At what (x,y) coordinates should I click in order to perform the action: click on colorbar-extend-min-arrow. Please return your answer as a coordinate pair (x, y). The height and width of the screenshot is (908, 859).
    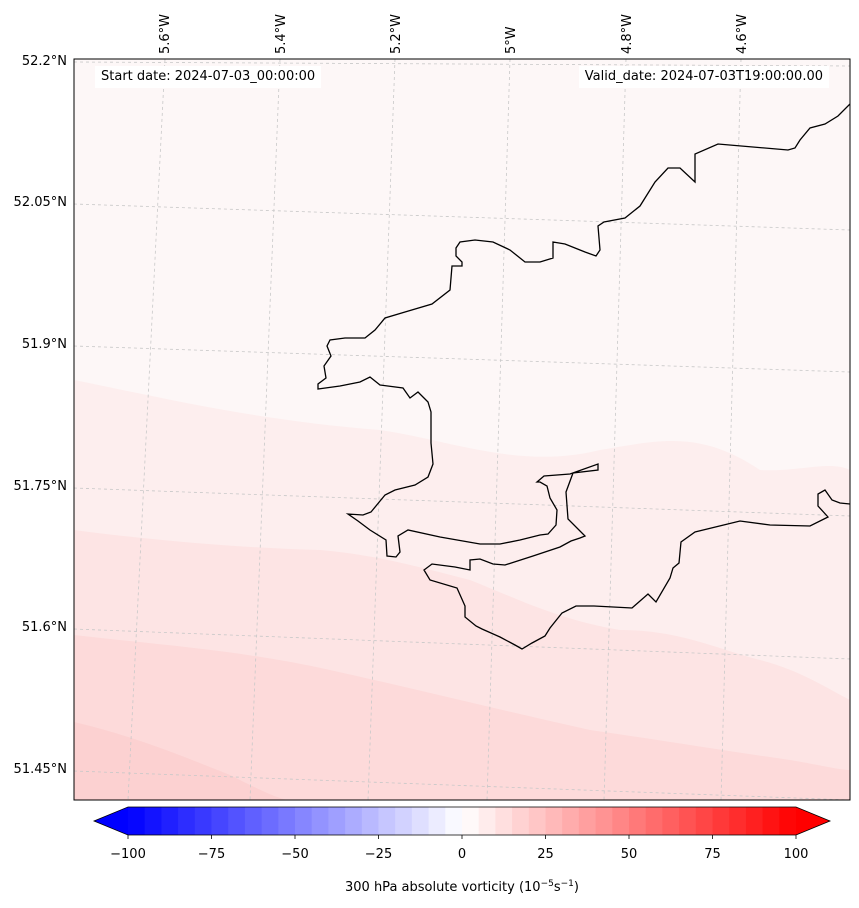
    Looking at the image, I should click on (111, 821).